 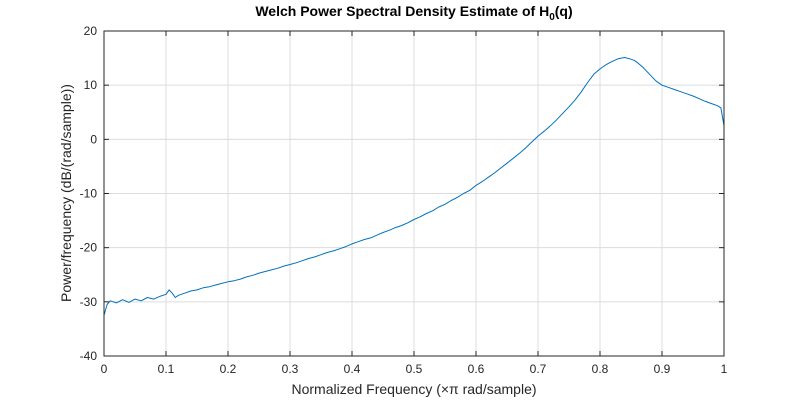 What do you see at coordinates (89, 194) in the screenshot?
I see `y-tick-label: -10` at bounding box center [89, 194].